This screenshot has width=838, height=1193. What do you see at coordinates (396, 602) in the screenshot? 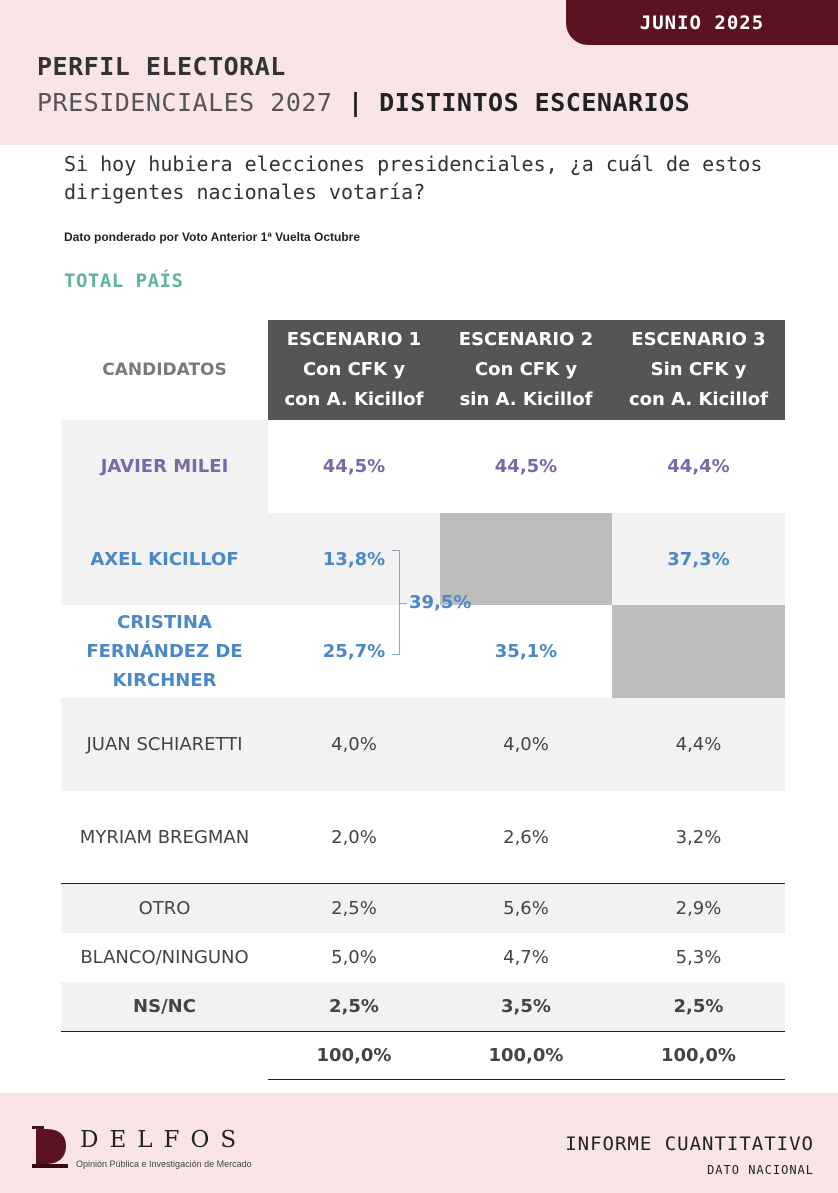
I see `combined-bracket` at bounding box center [396, 602].